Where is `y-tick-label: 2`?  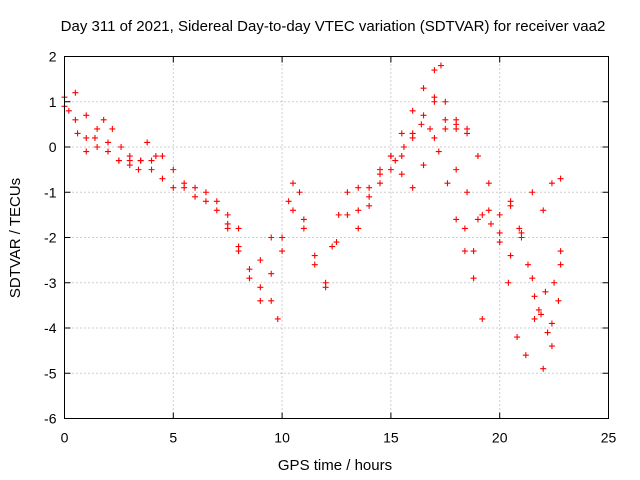 y-tick-label: 2 is located at coordinates (53, 57).